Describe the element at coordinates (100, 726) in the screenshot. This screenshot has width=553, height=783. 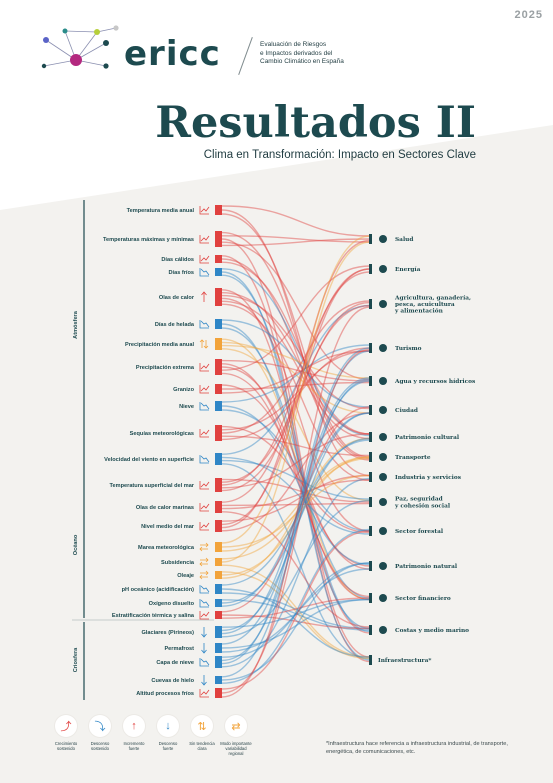
I see `down-legend-icon: ⤵` at that location.